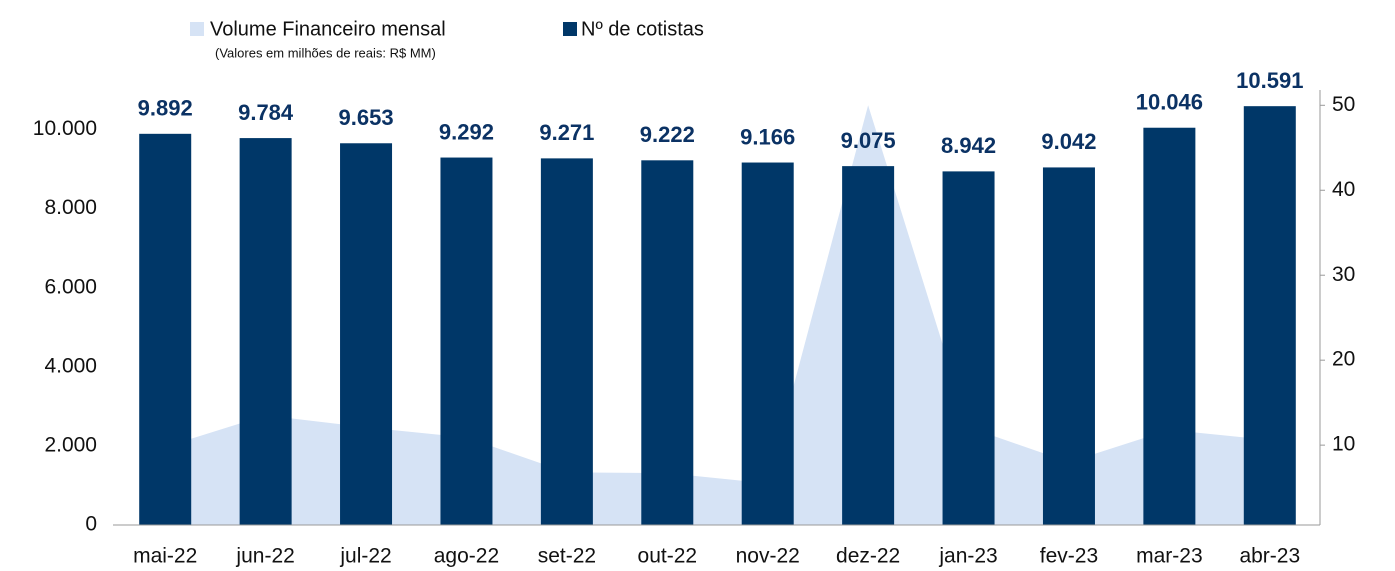 The width and height of the screenshot is (1395, 571). I want to click on value-label: 9.075, so click(868, 140).